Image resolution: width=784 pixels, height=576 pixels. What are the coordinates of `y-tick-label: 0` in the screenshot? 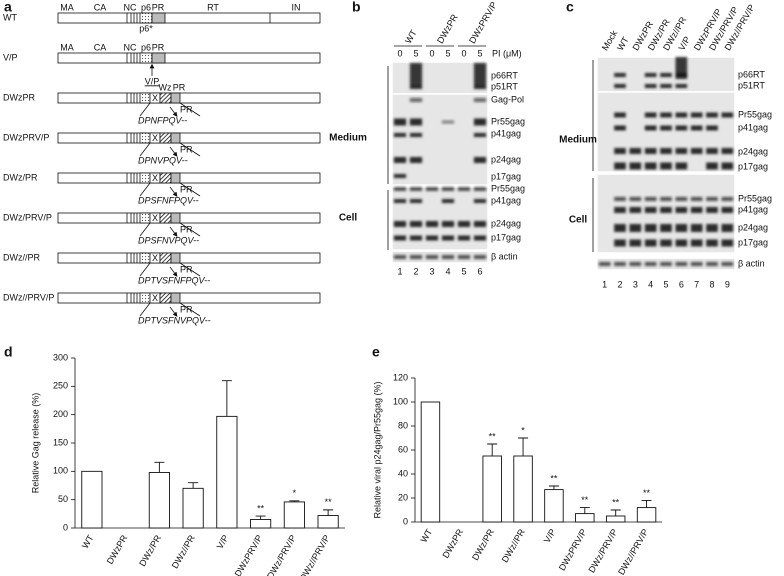 It's located at (405, 521).